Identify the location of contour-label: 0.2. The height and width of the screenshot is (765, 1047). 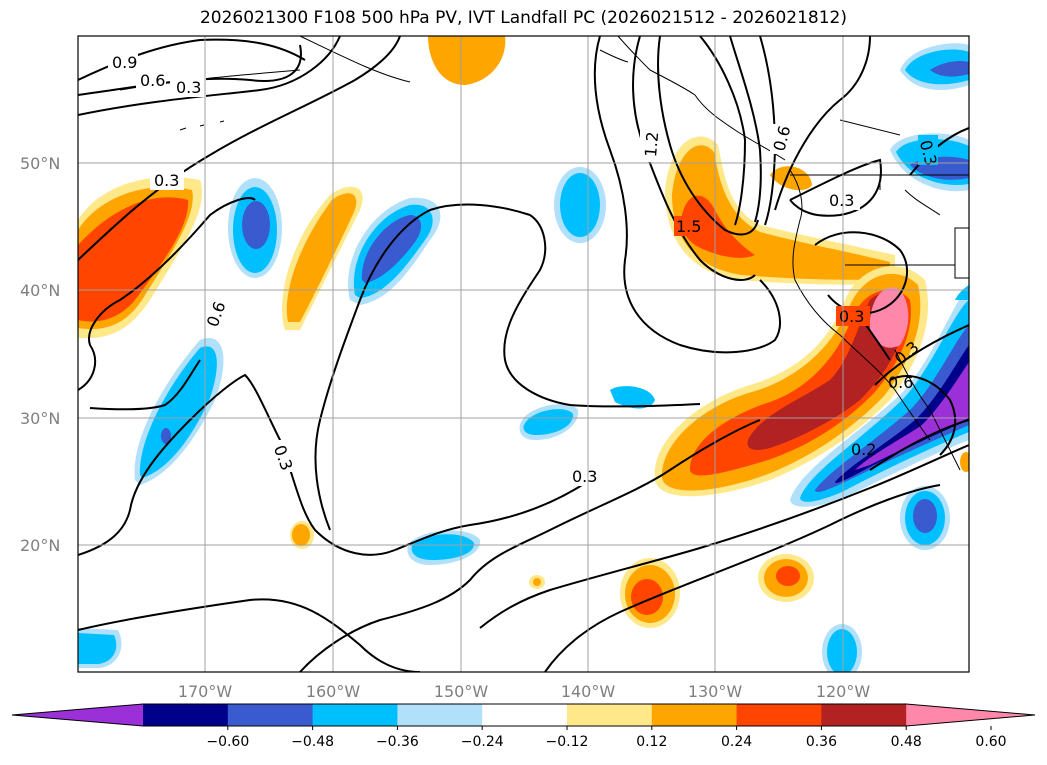
(863, 449).